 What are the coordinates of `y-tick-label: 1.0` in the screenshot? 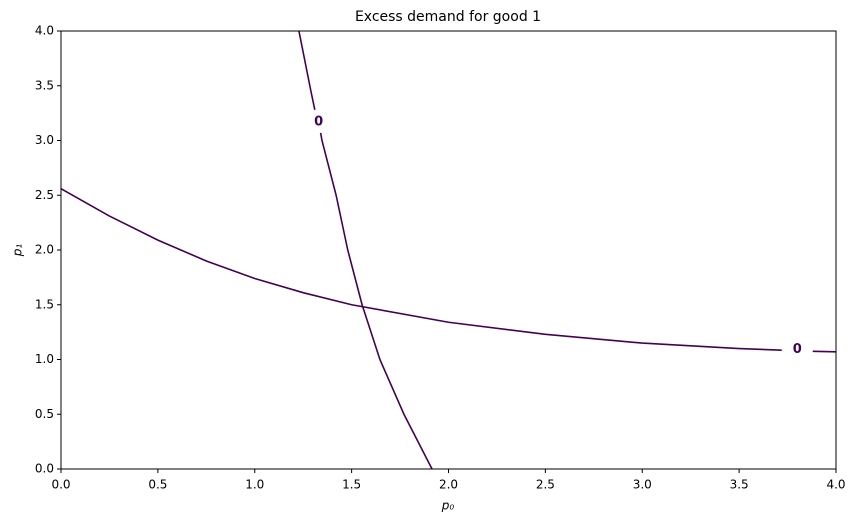 It's located at (44, 359).